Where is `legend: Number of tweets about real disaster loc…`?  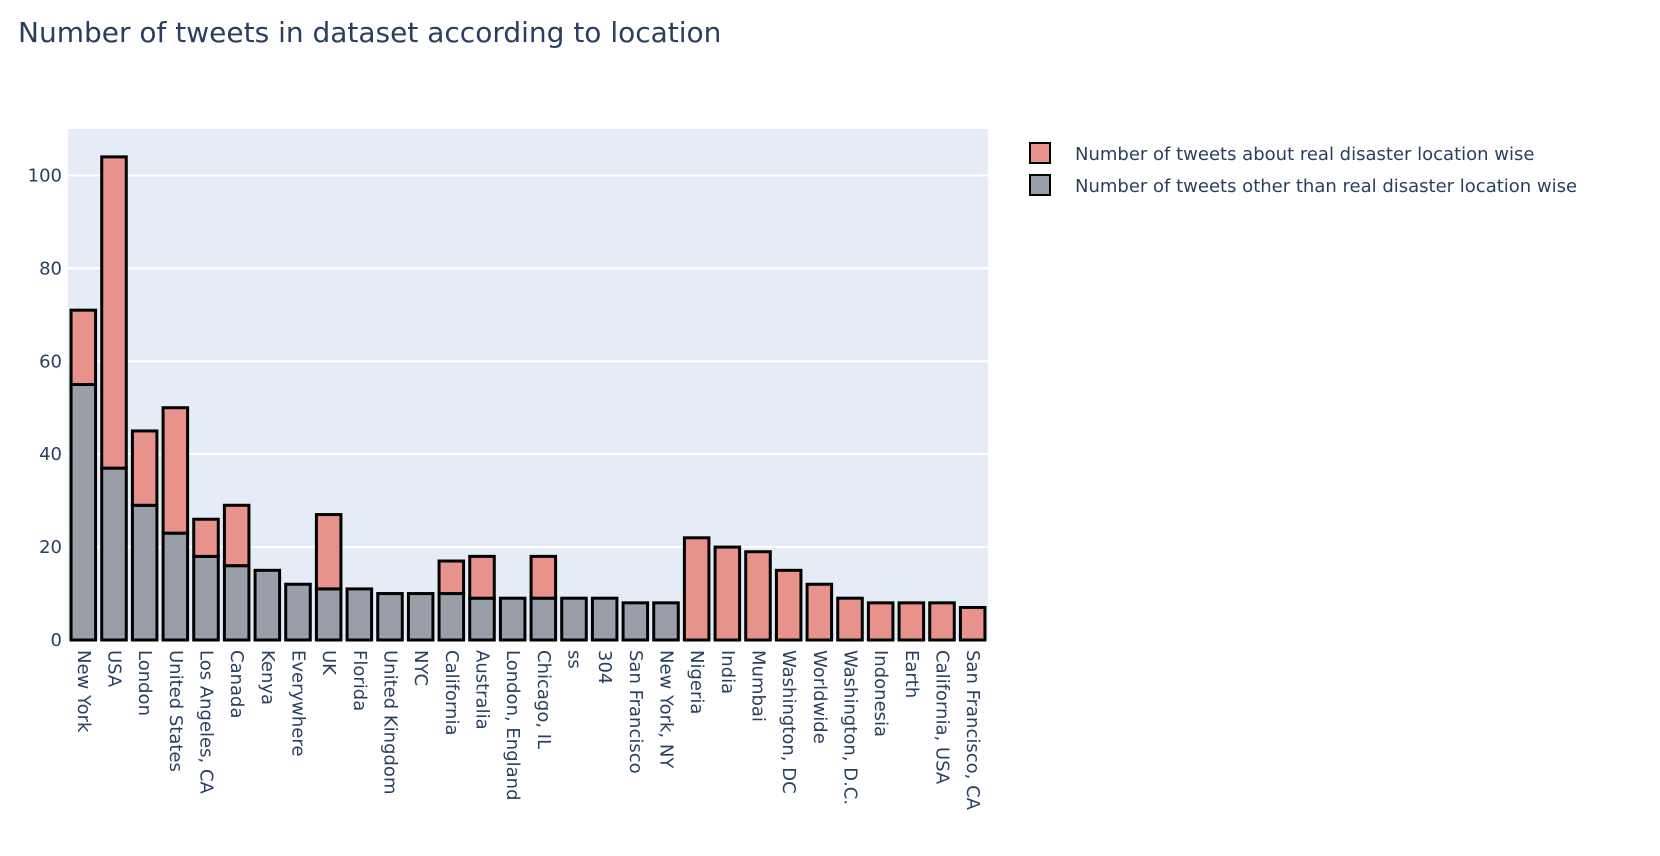
legend: Number of tweets about real disaster loc… is located at coordinates (1303, 169).